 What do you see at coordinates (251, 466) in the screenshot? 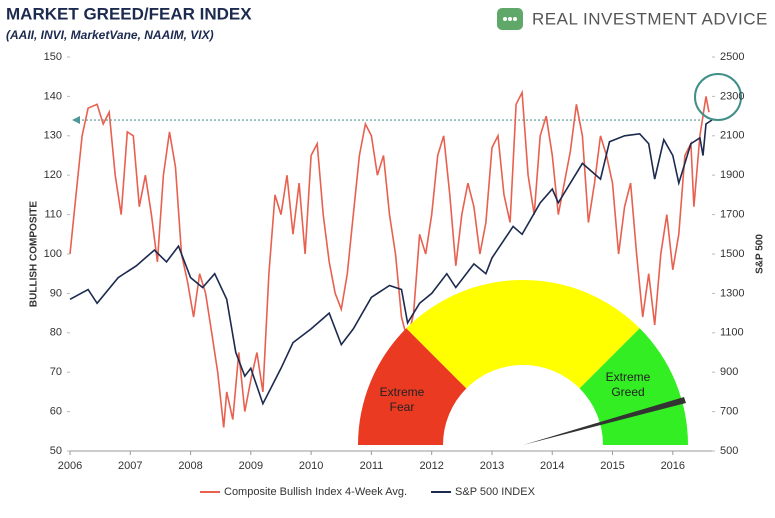
I see `x-tick-label: 2009` at bounding box center [251, 466].